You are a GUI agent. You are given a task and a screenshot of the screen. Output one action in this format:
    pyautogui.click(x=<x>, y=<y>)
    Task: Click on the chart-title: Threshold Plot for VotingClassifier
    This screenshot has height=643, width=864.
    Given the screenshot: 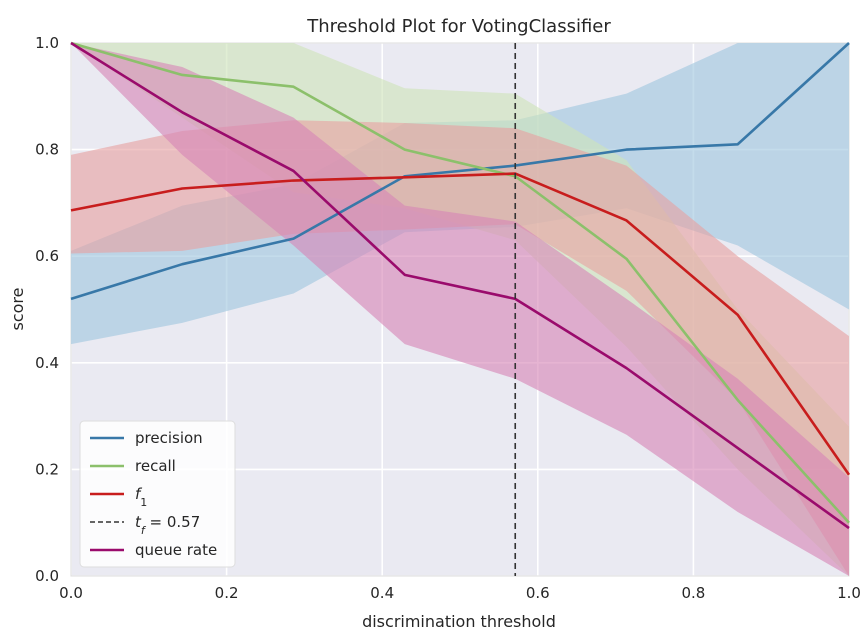 What is the action you would take?
    pyautogui.click(x=458, y=26)
    